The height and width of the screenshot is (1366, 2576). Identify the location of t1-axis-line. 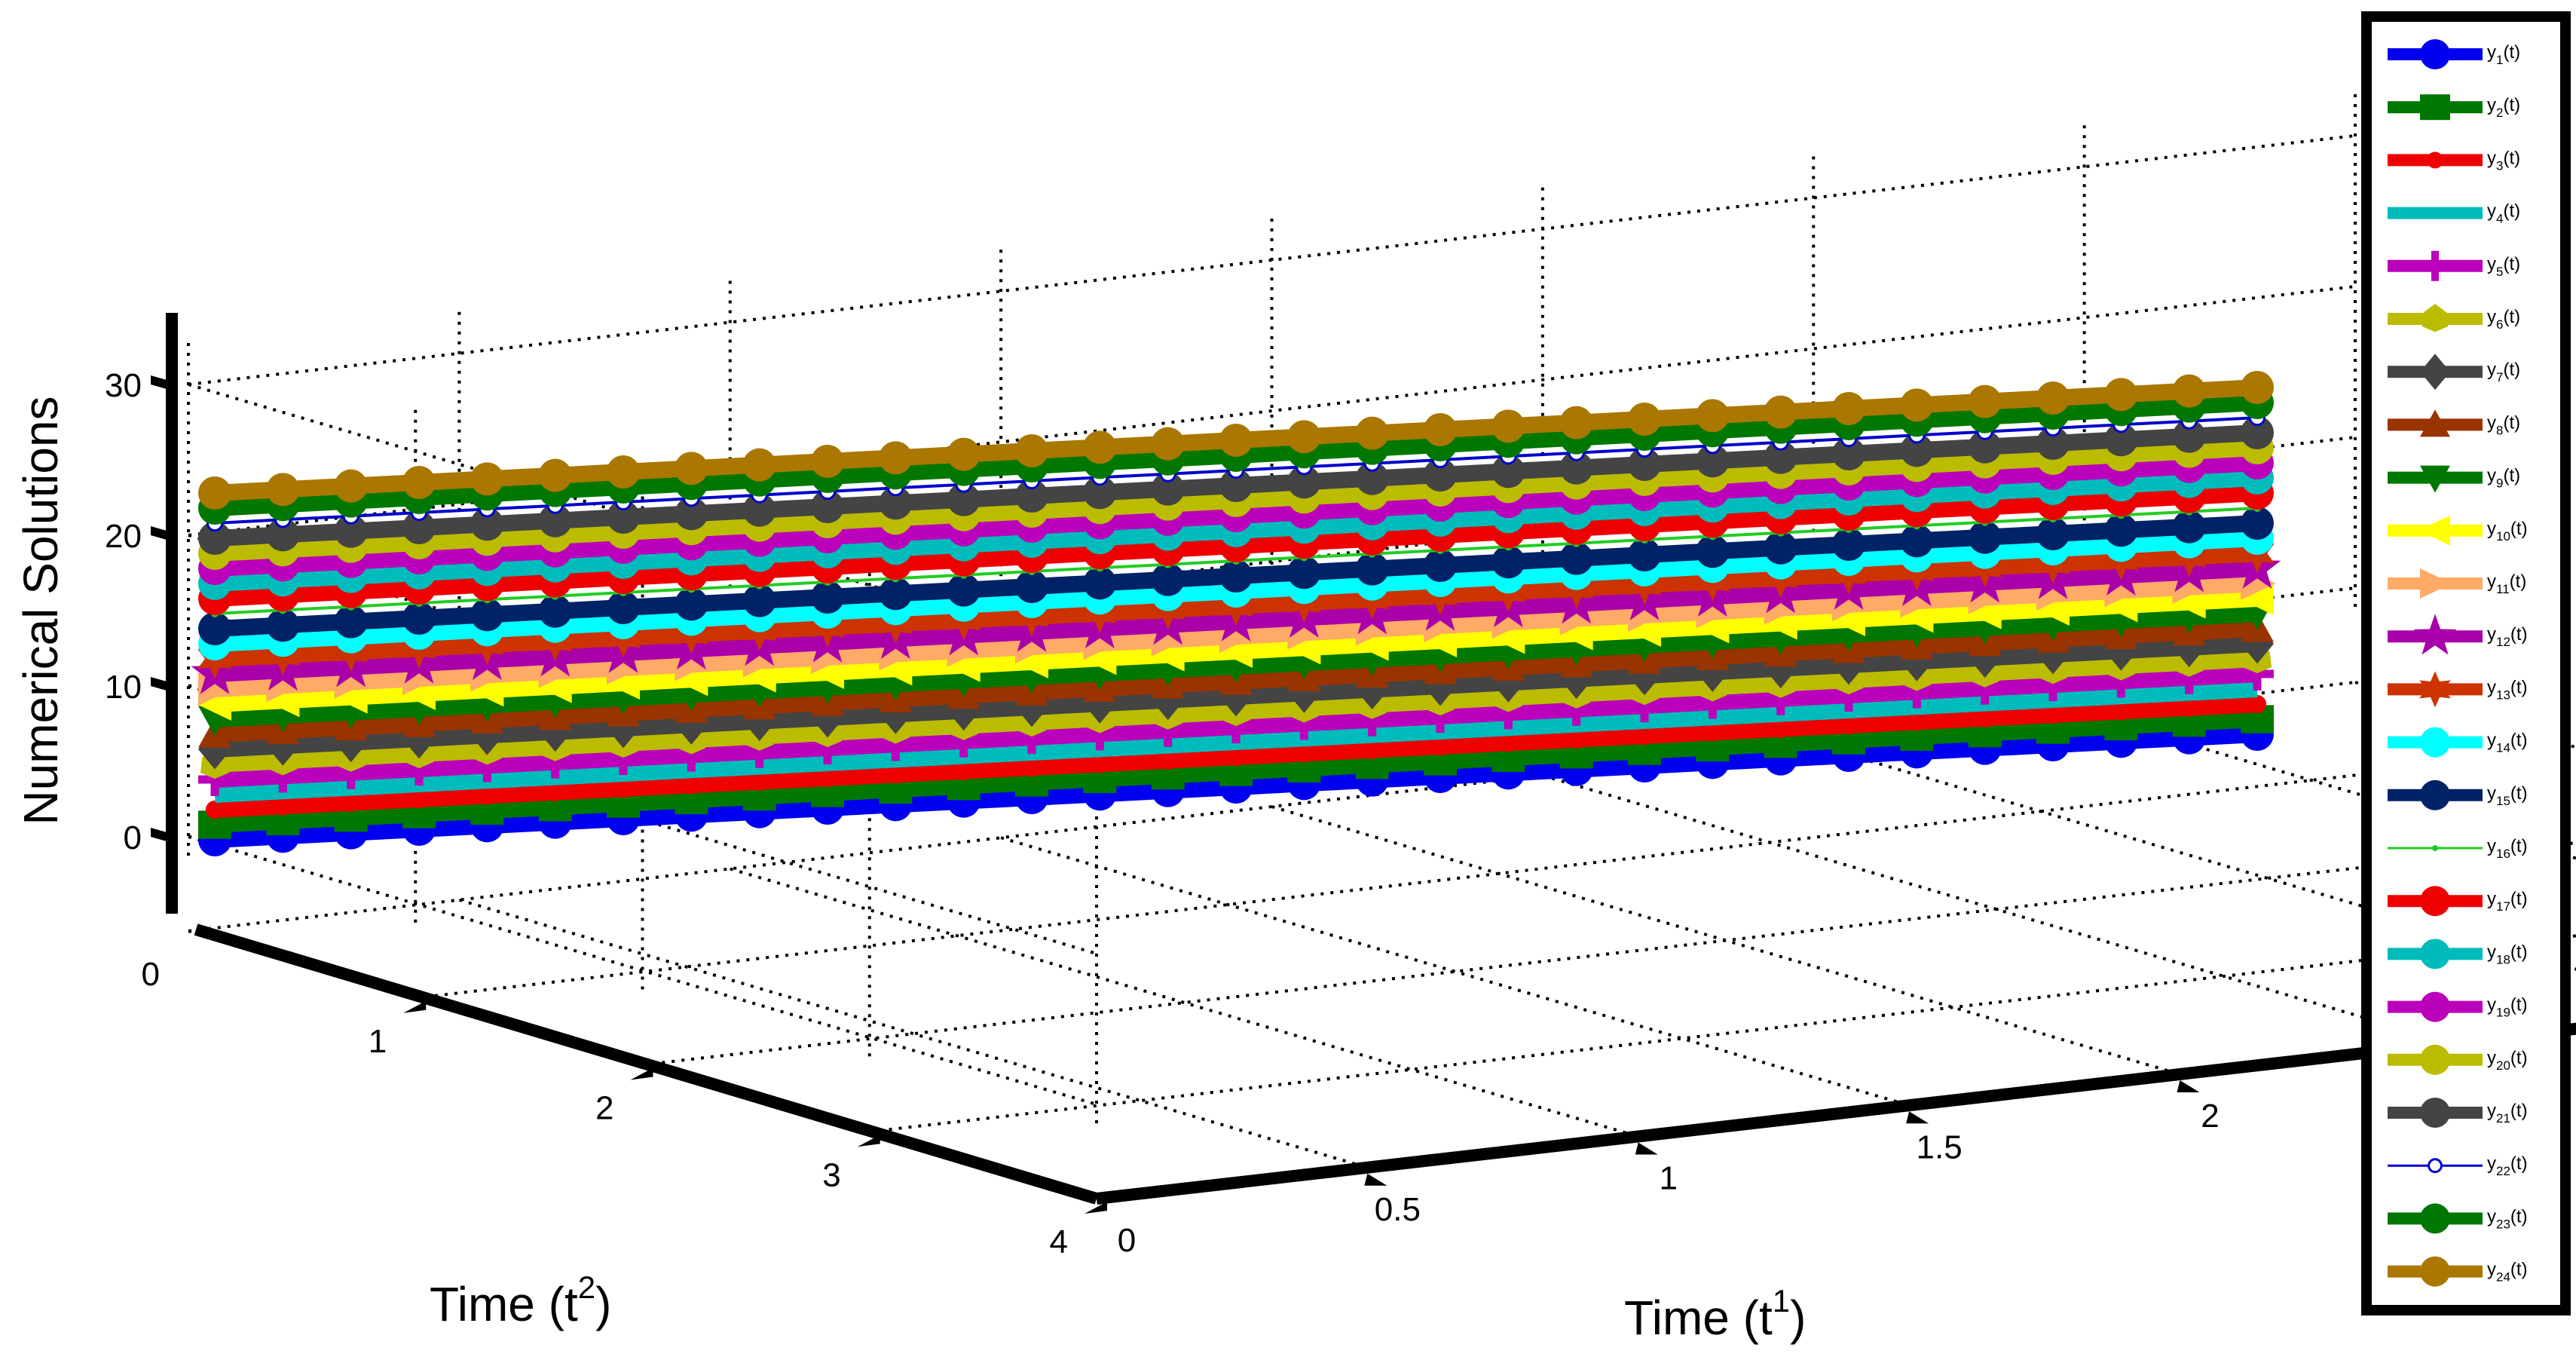
(1836, 1074).